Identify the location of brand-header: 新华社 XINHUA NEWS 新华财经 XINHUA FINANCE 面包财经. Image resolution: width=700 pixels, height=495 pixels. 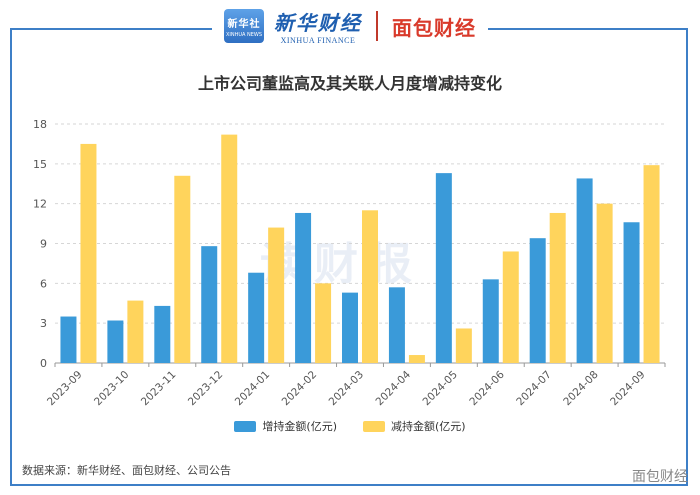
(350, 26).